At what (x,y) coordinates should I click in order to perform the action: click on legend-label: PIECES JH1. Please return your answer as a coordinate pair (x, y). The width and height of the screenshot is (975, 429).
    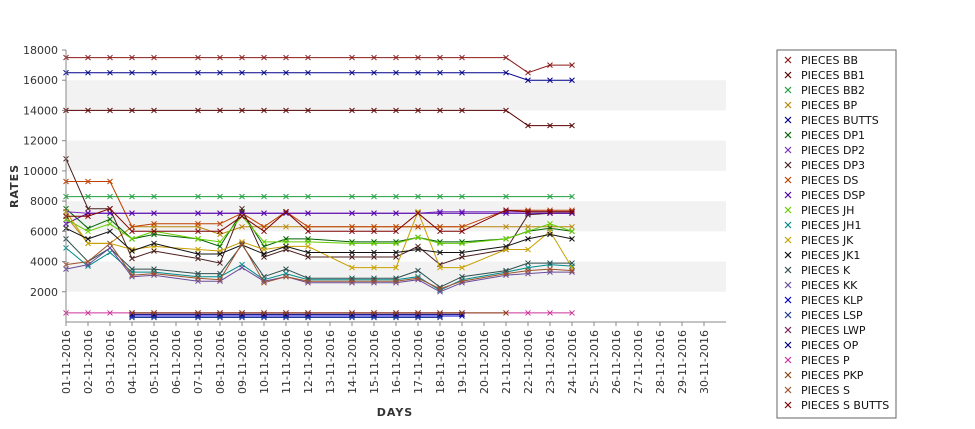
    Looking at the image, I should click on (831, 225).